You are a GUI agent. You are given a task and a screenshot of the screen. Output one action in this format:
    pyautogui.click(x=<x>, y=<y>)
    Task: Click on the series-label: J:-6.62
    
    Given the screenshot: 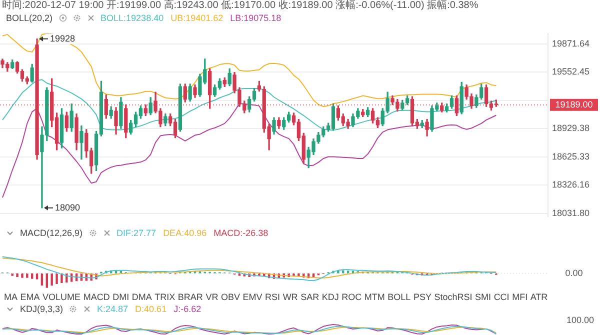 What is the action you would take?
    pyautogui.click(x=188, y=309)
    